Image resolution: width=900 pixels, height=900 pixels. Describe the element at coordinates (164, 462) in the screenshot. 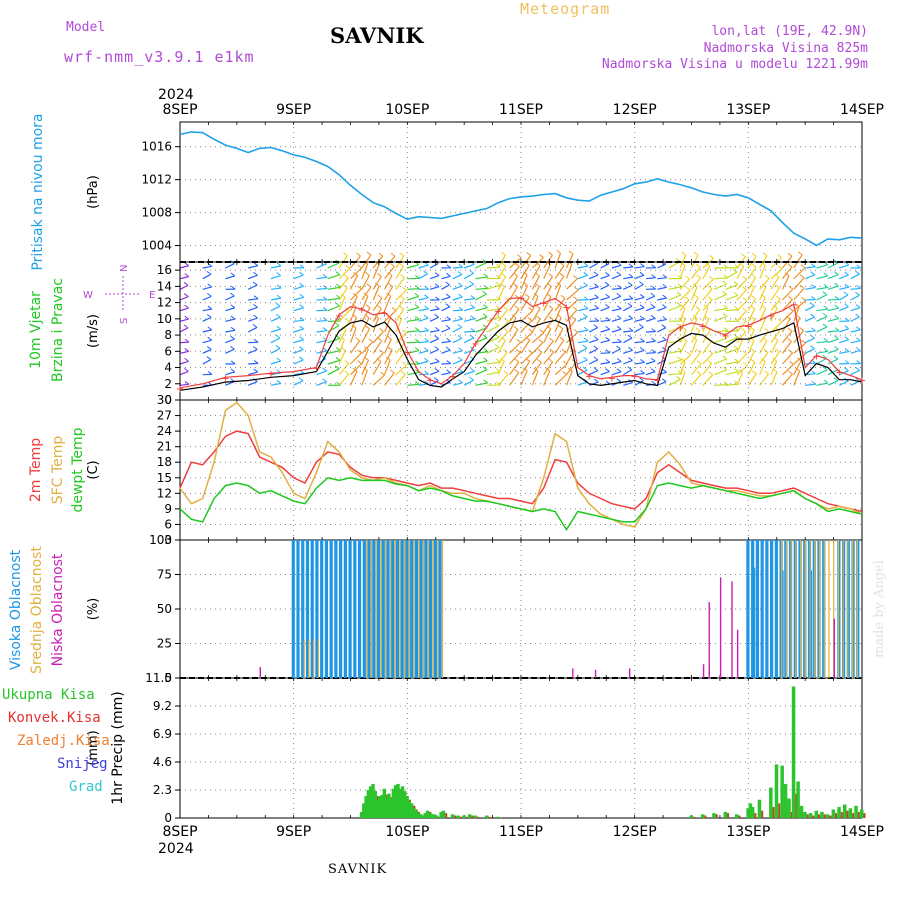

I see `ytick-label: 18` at that location.